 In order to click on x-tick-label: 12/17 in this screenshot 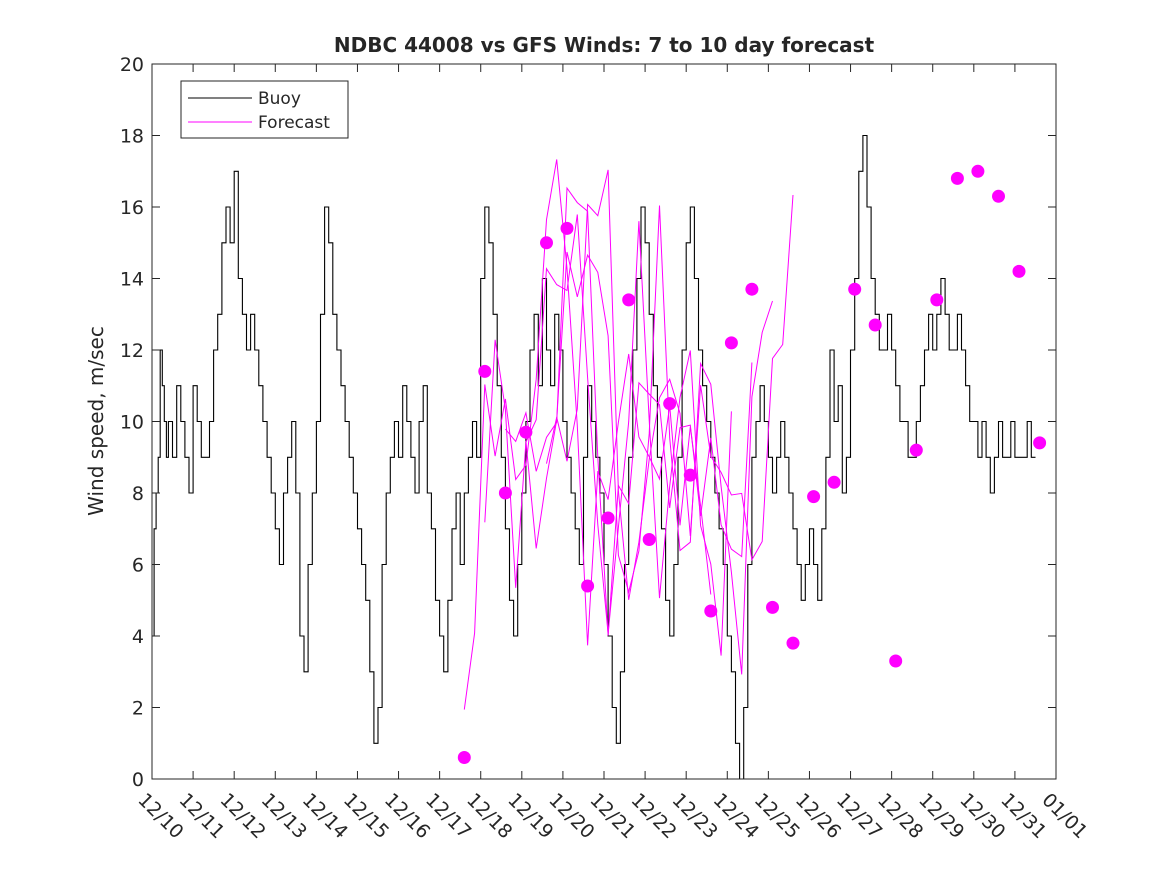, I will do `click(448, 816)`.